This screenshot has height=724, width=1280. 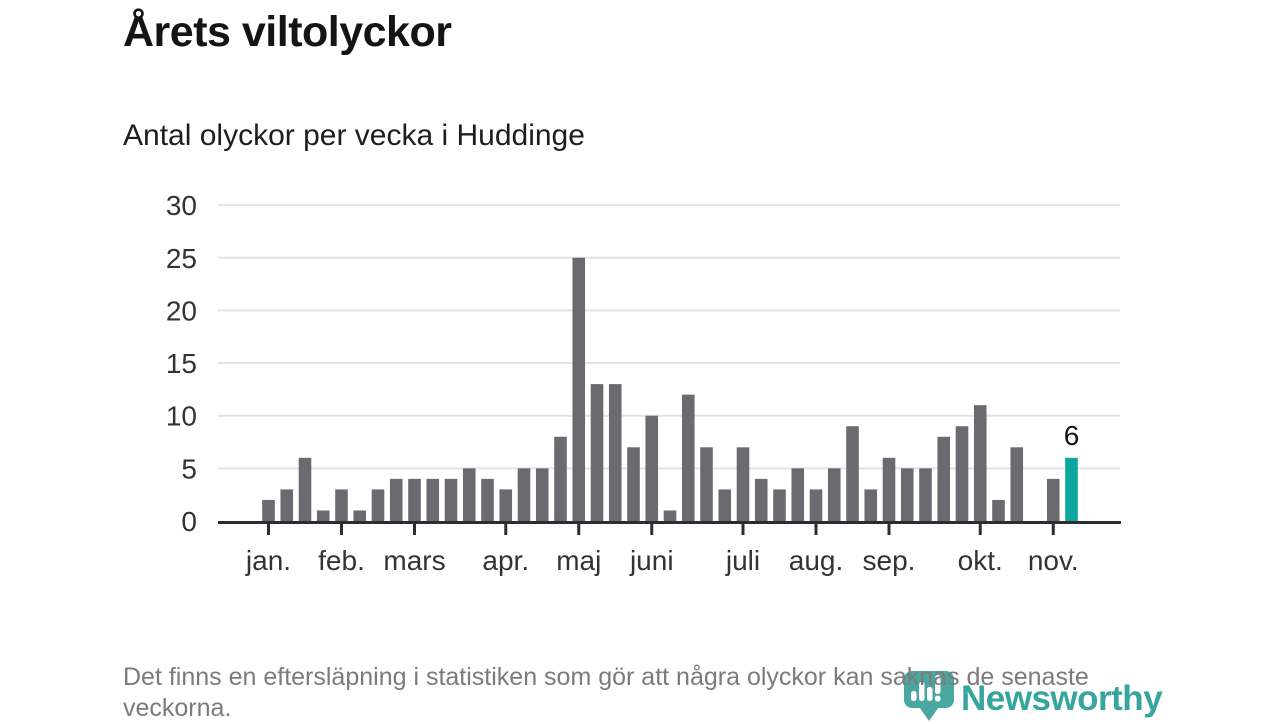 I want to click on y-axis-label: 20, so click(x=181, y=310).